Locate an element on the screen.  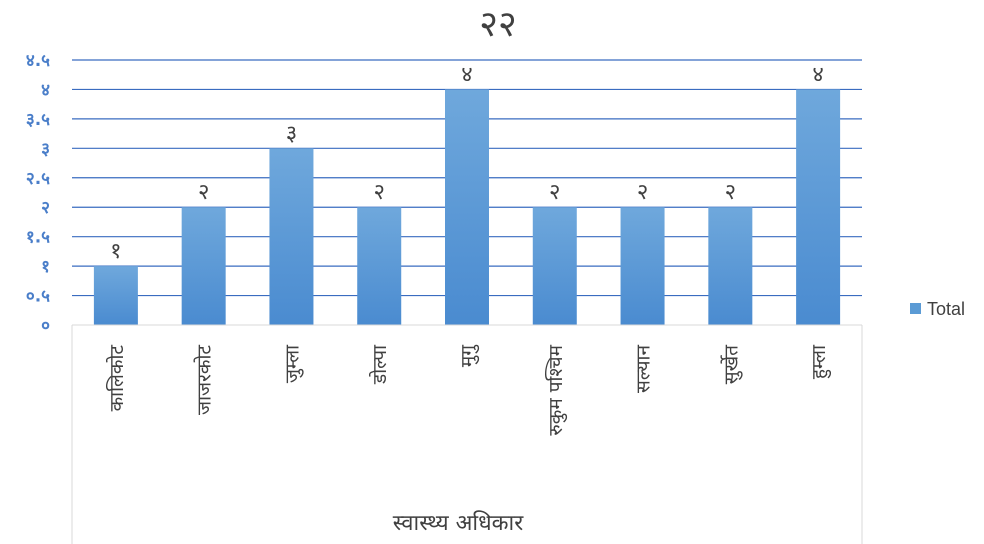
x-tick-label: हुम्ला is located at coordinates (820, 361).